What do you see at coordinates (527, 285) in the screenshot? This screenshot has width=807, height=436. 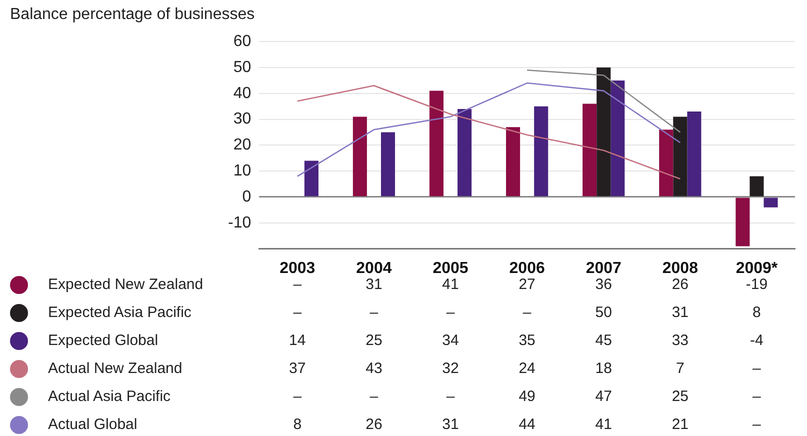 I see `data-label: 27` at bounding box center [527, 285].